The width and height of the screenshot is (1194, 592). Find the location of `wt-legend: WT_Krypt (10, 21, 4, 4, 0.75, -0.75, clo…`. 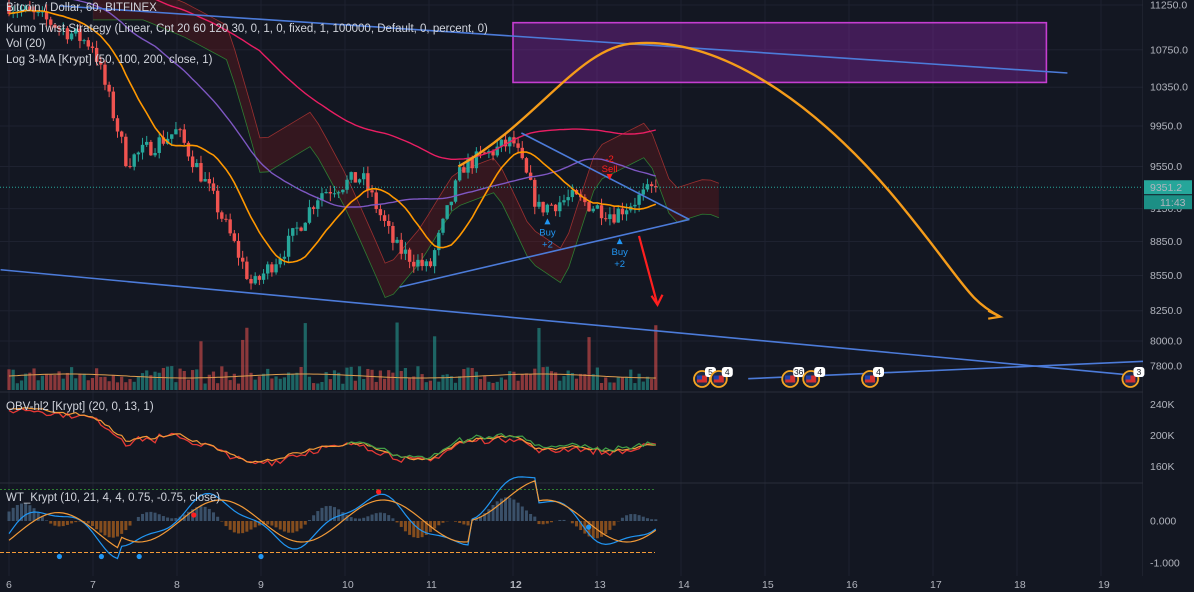

wt-legend: WT_Krypt (10, 21, 4, 4, 0.75, -0.75, clo… is located at coordinates (113, 498).